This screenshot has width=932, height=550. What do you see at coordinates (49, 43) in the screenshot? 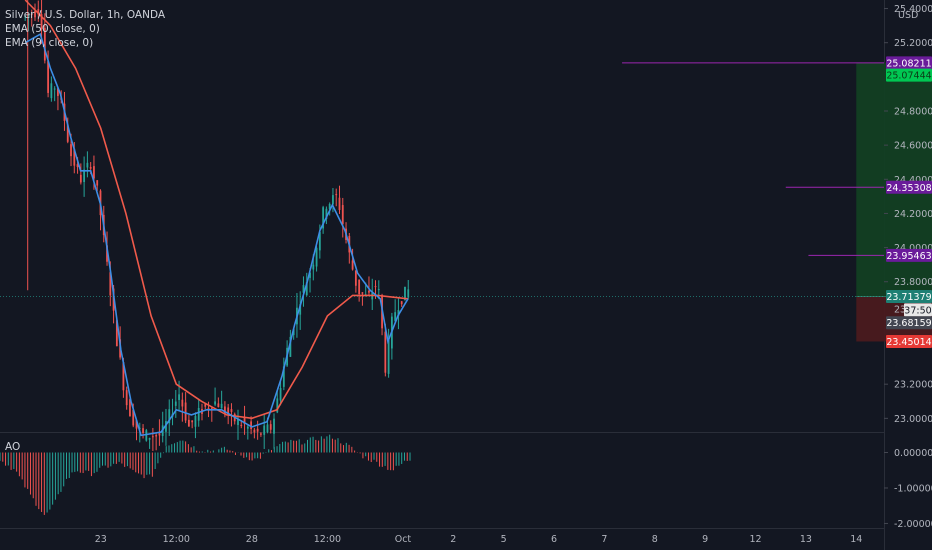
I see `ema9-legend: EMA (9, close, 0)` at bounding box center [49, 43].